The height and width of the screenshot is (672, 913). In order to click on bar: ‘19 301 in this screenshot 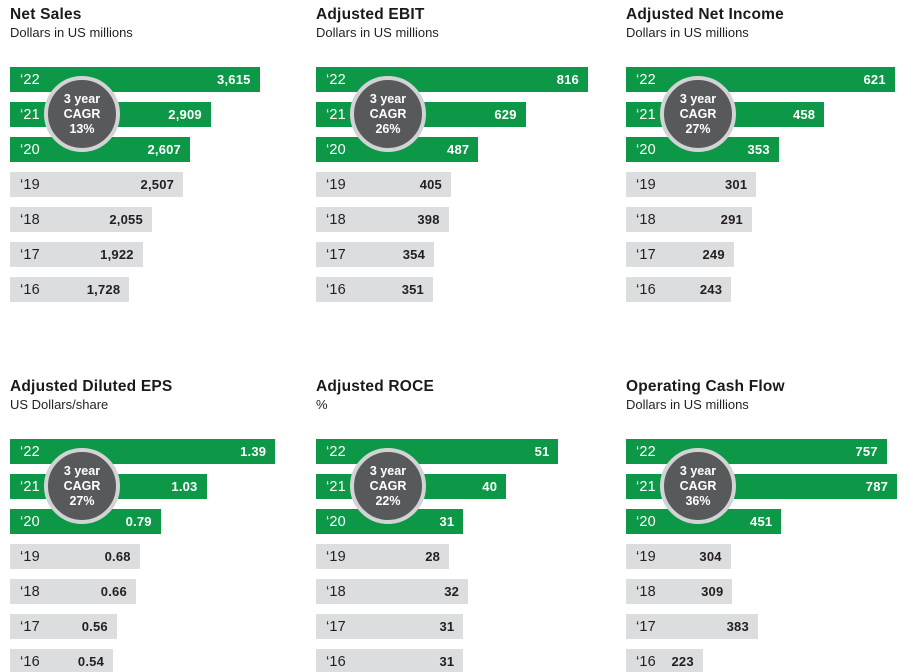, I will do `click(691, 184)`.